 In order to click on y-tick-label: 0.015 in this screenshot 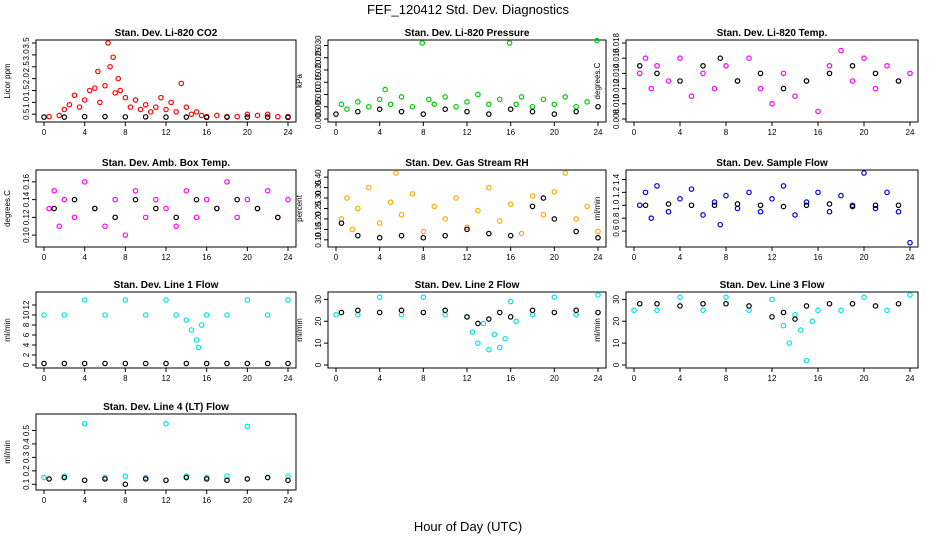, I will do `click(318, 82)`.